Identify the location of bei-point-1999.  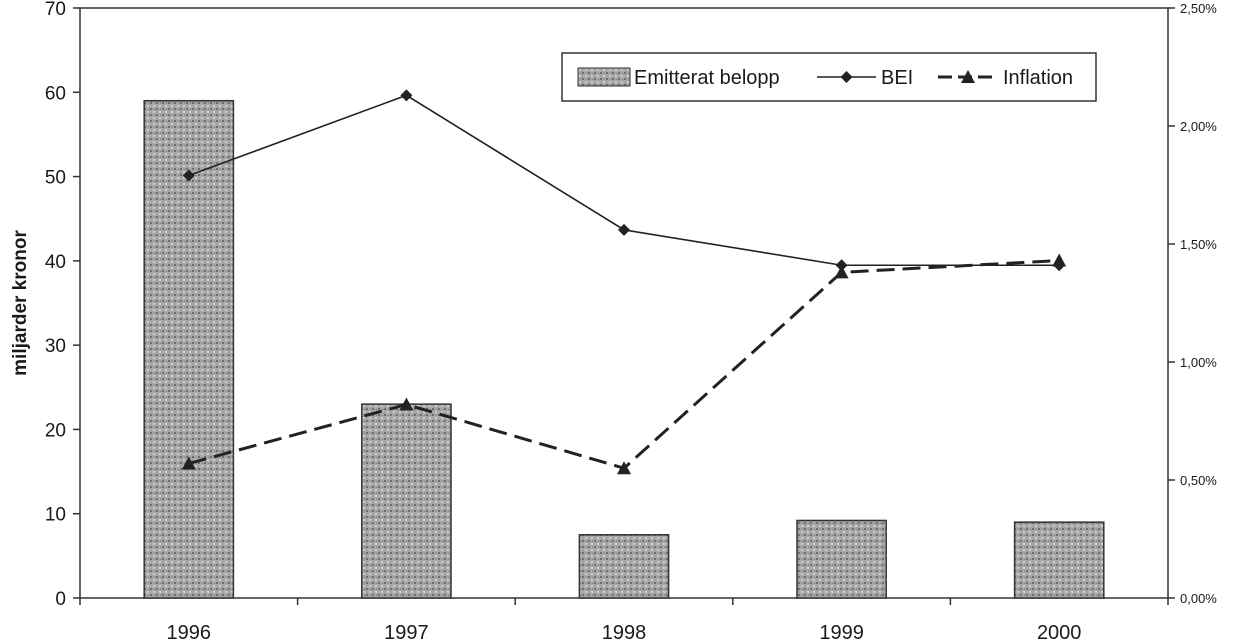
(841, 265).